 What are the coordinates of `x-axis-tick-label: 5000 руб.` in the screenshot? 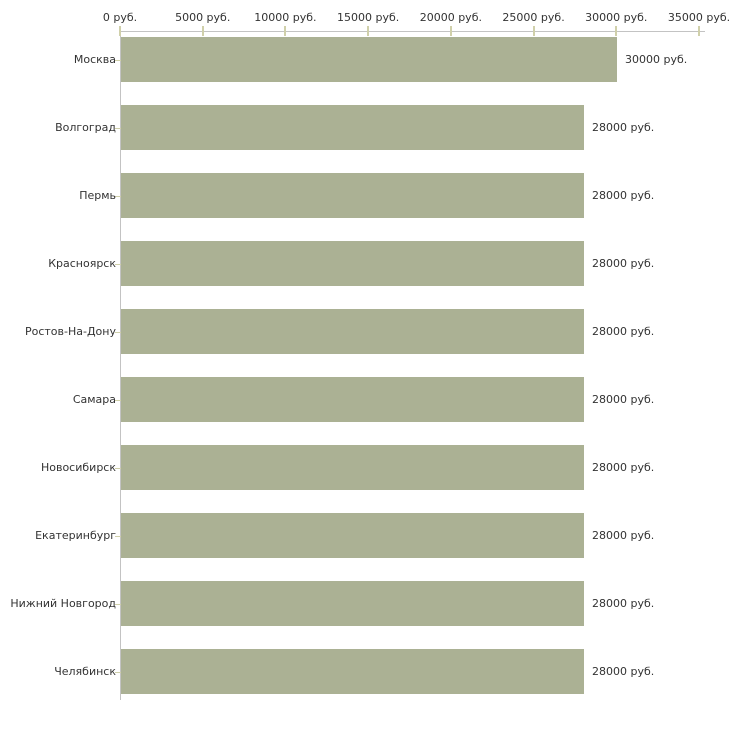 It's located at (203, 17).